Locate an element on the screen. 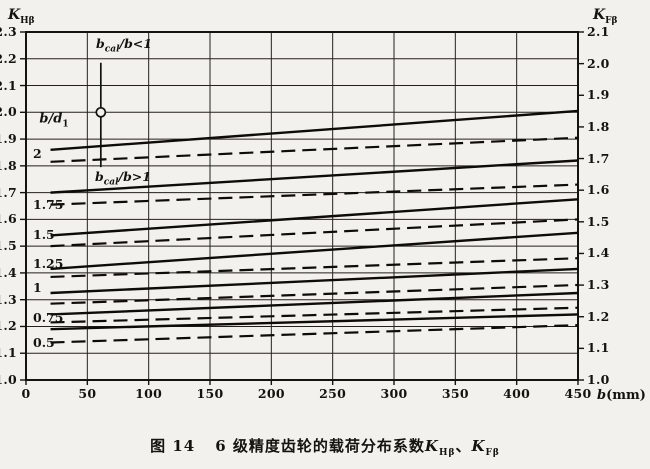 The image size is (650, 469). y-right-tick-label: 1.5 is located at coordinates (598, 221).